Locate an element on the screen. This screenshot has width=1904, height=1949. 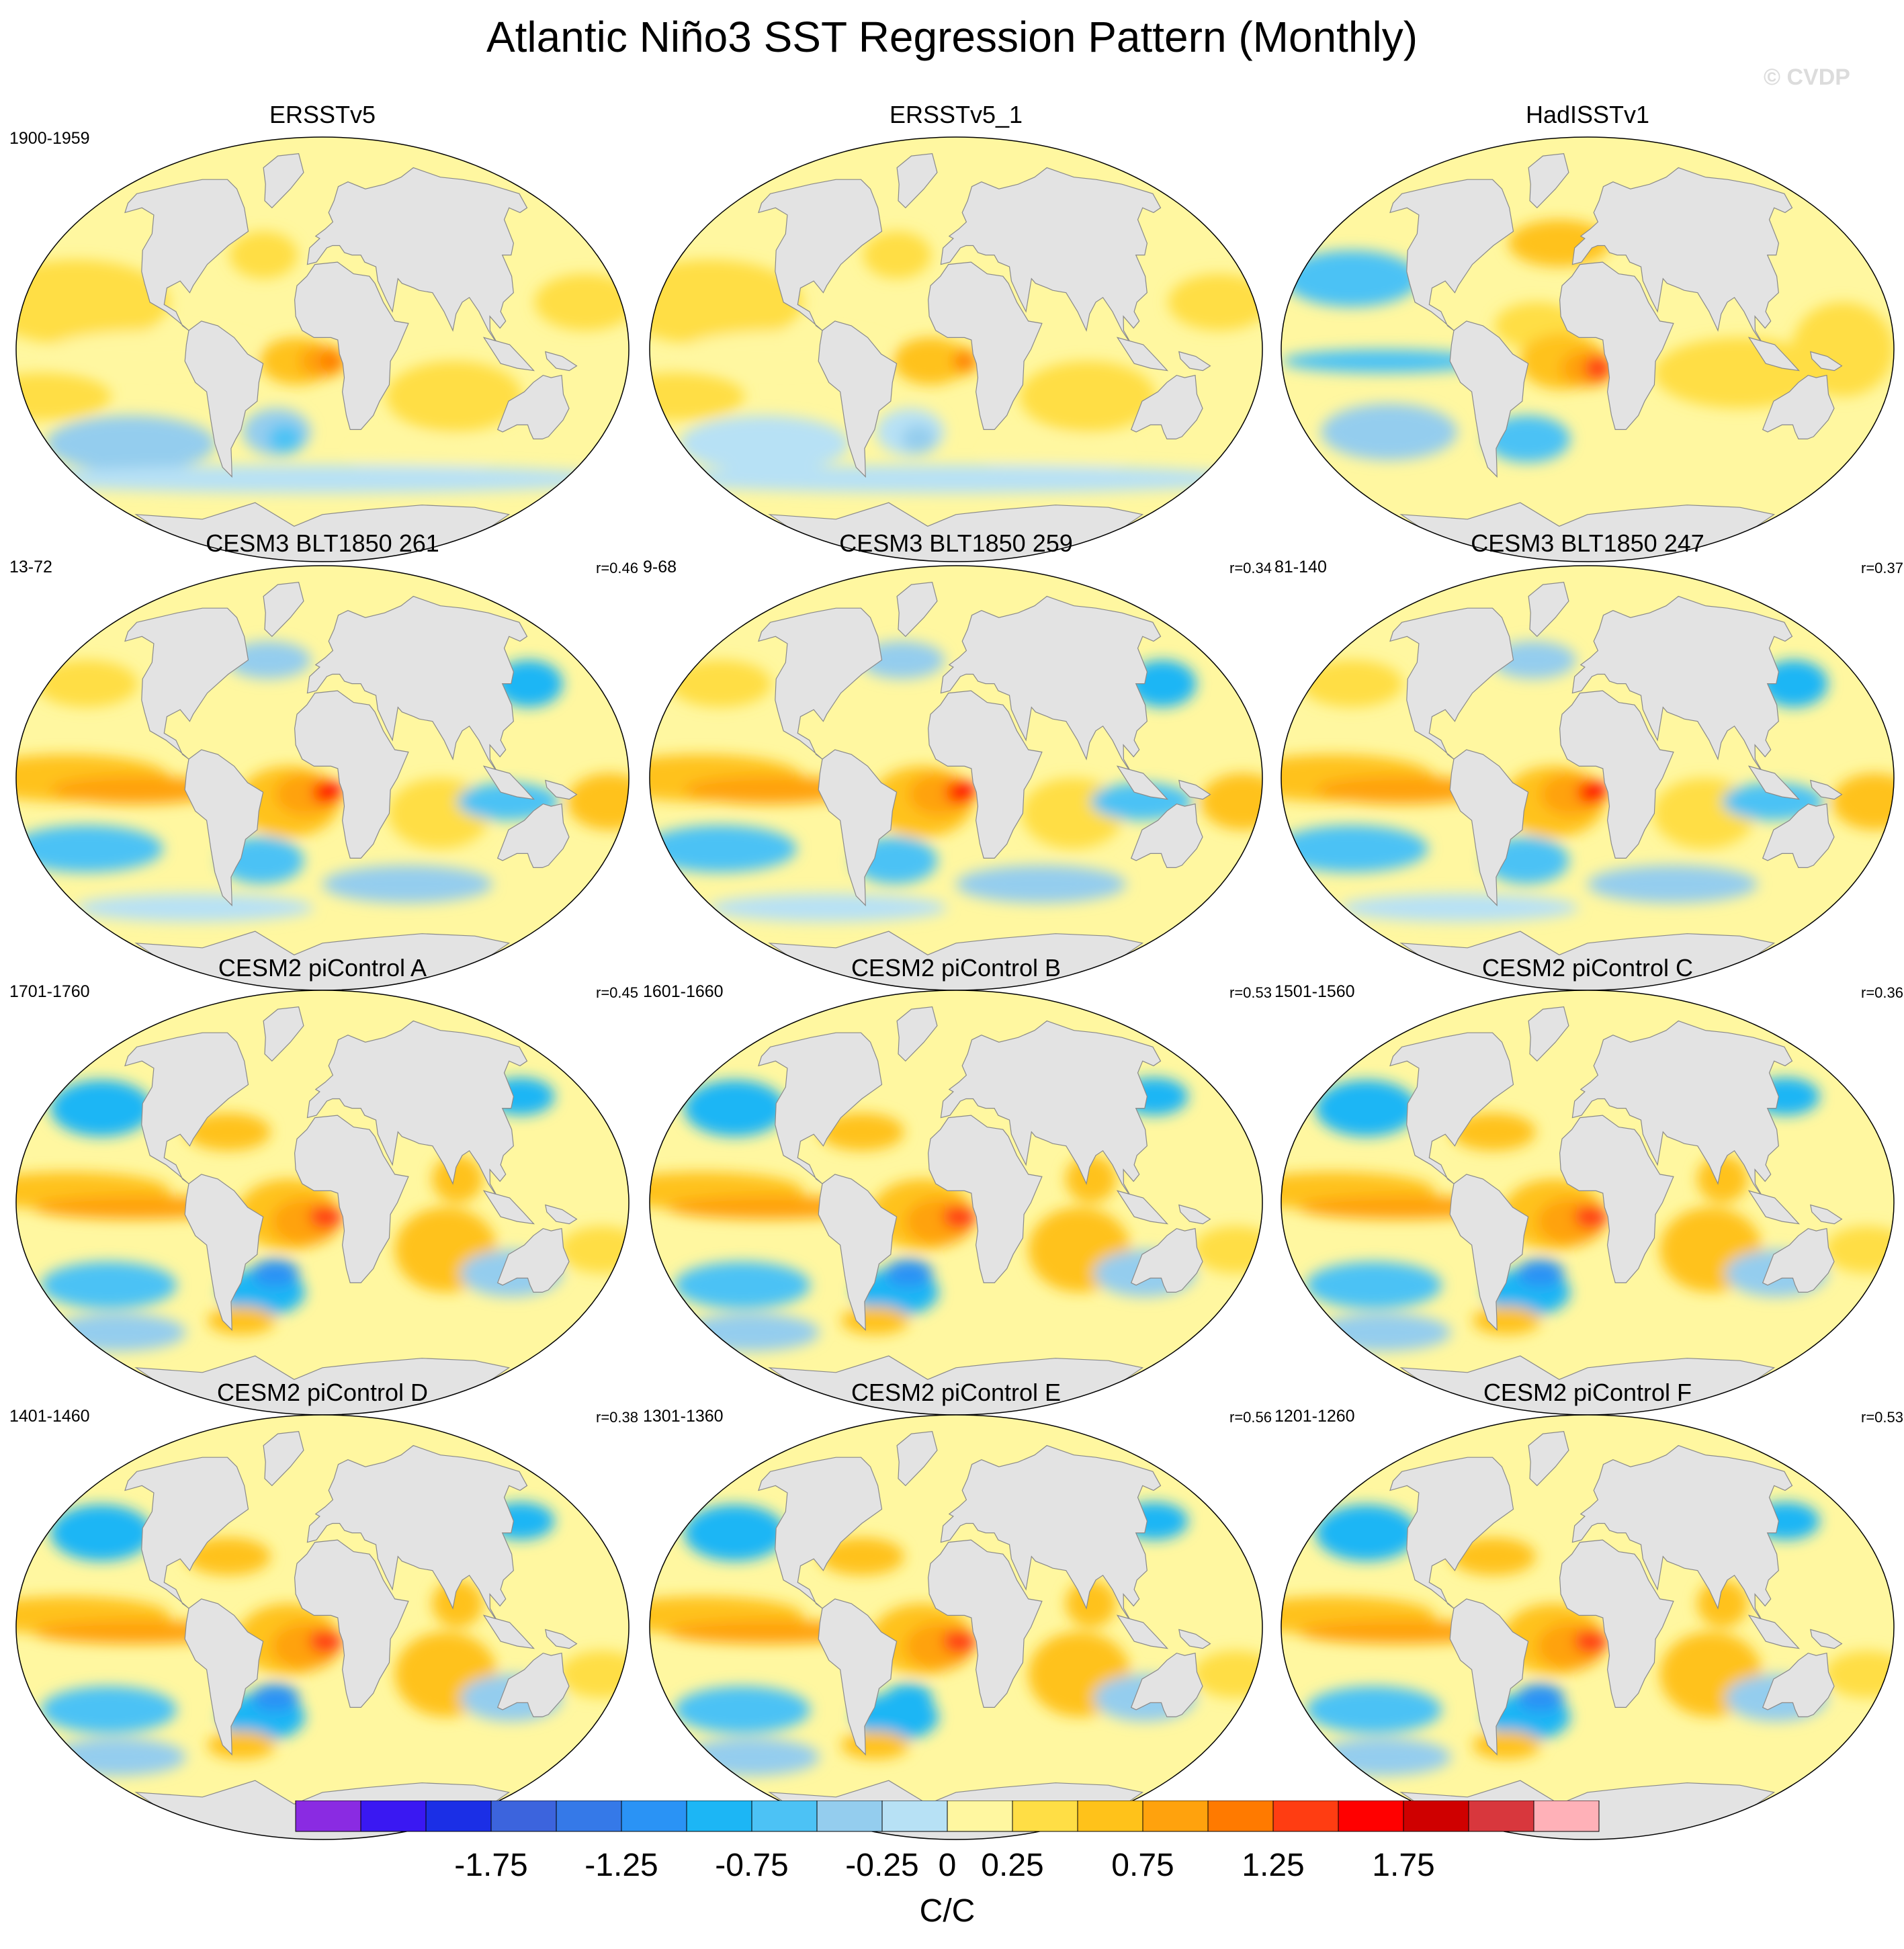
panel-period: 1601-1660 is located at coordinates (684, 991).